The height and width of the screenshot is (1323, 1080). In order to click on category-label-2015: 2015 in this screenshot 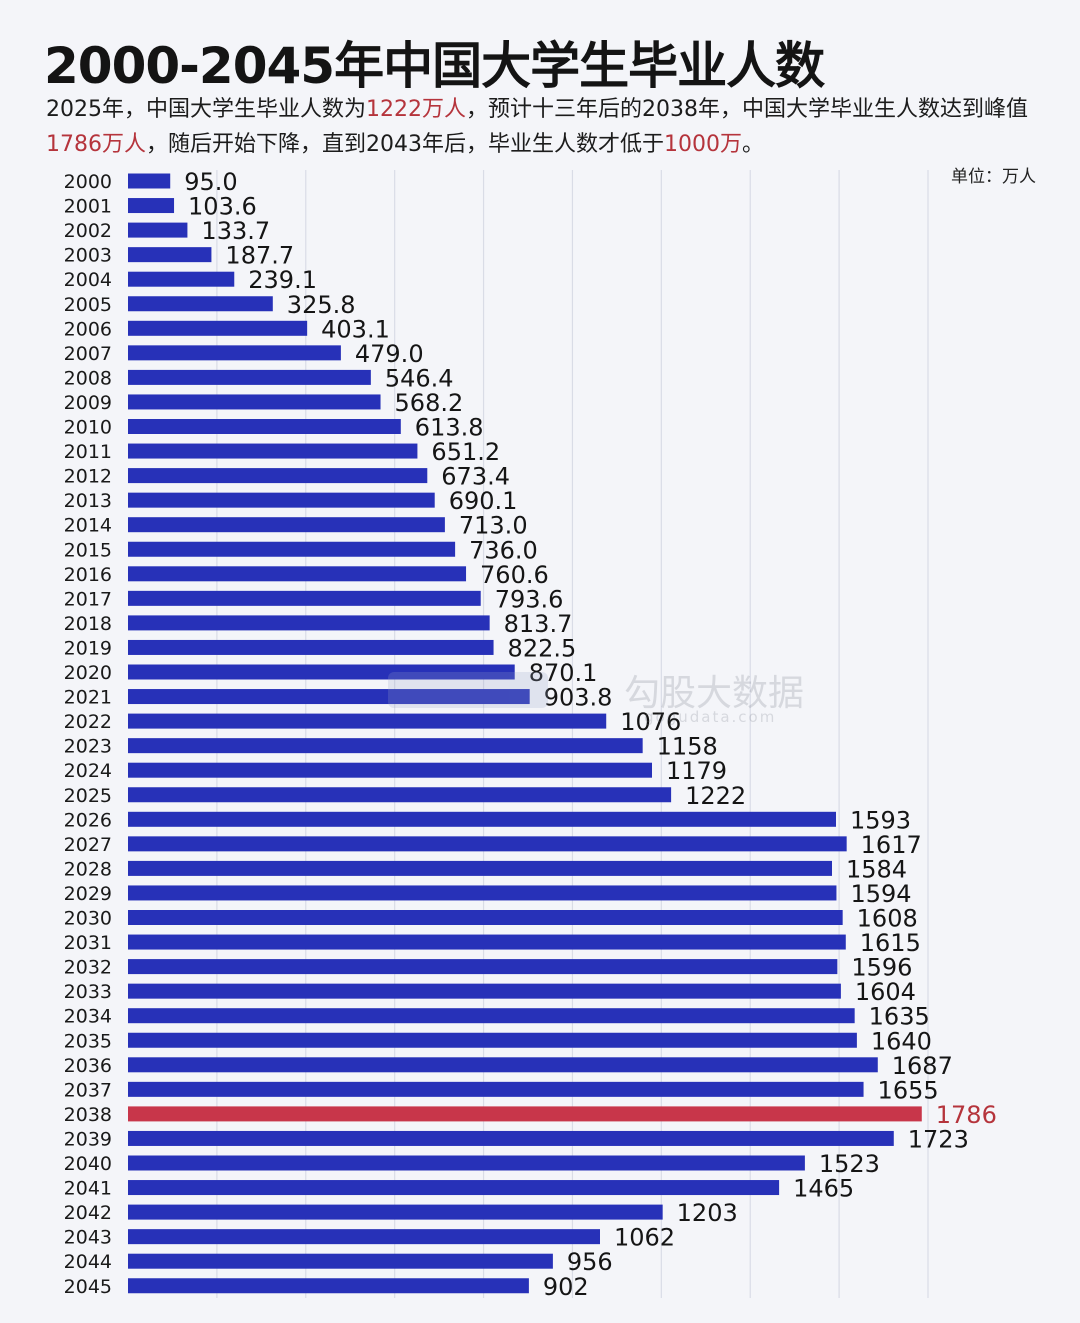, I will do `click(88, 550)`.